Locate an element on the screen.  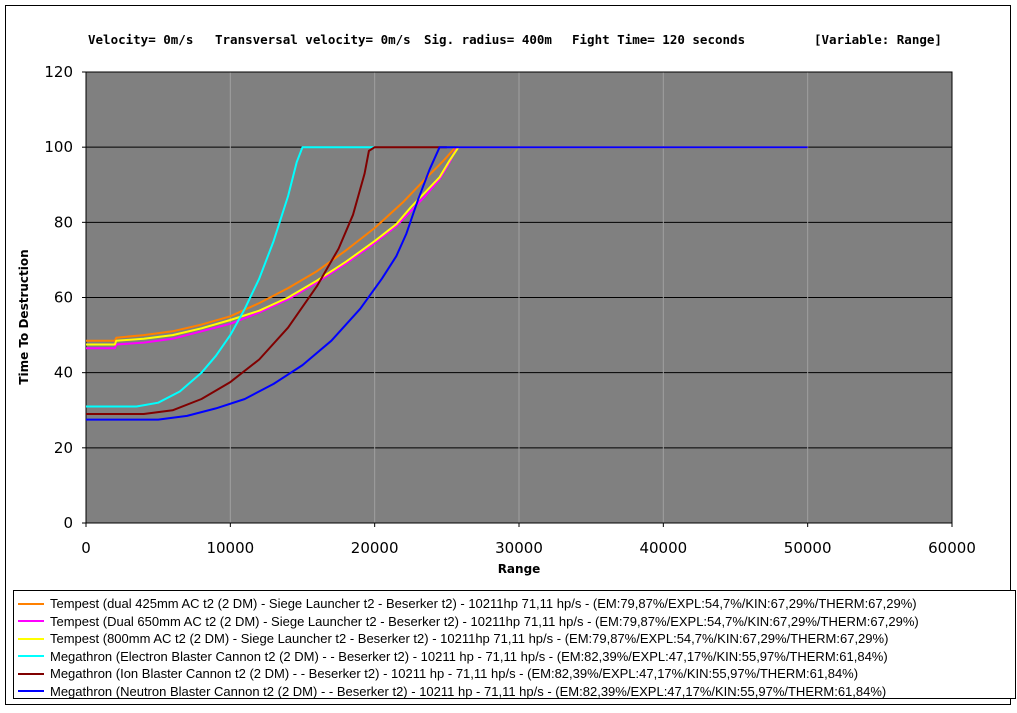
header-variable: [Variable: Range] is located at coordinates (878, 39).